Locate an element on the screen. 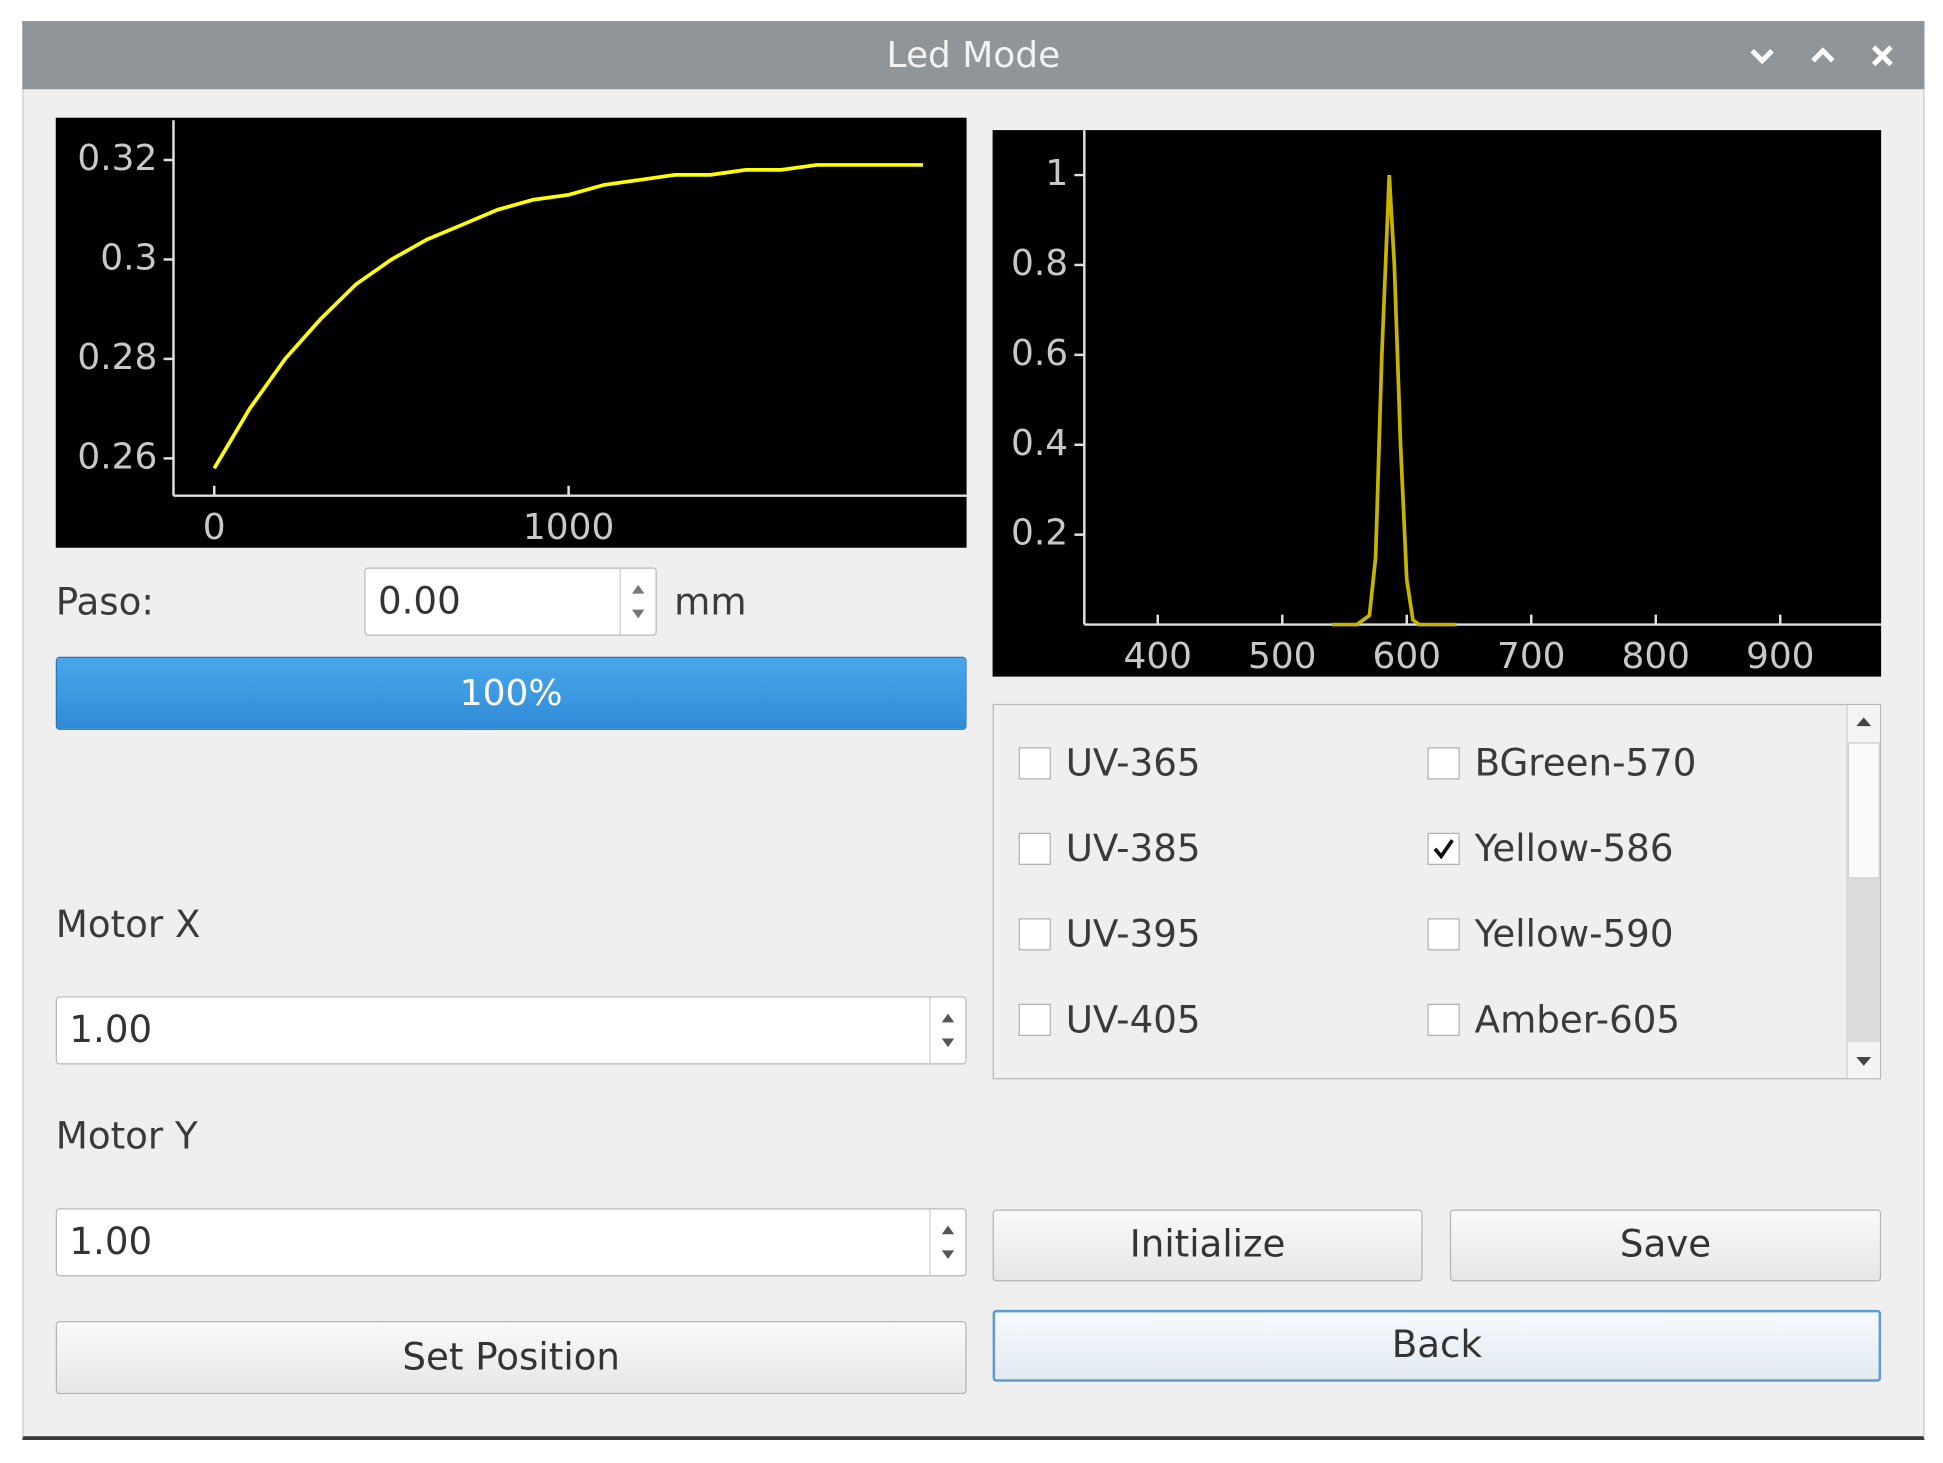  led-option: Yellow-586 is located at coordinates (1626, 852).